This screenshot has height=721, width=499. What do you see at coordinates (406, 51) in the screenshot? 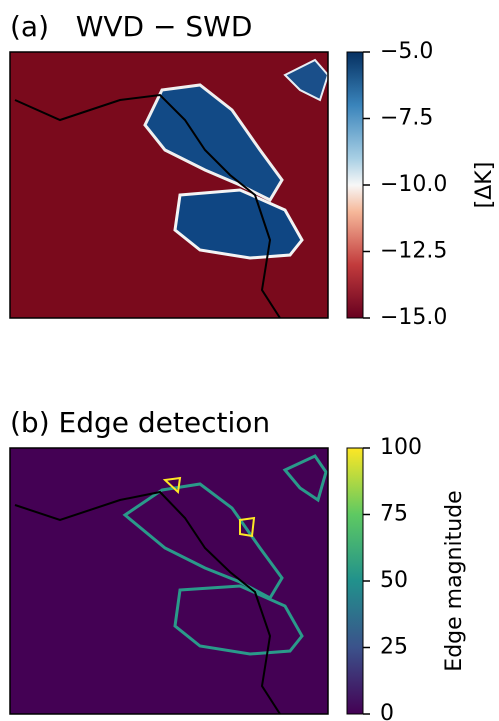
I see `colorbar-tick-label: −5.0` at bounding box center [406, 51].